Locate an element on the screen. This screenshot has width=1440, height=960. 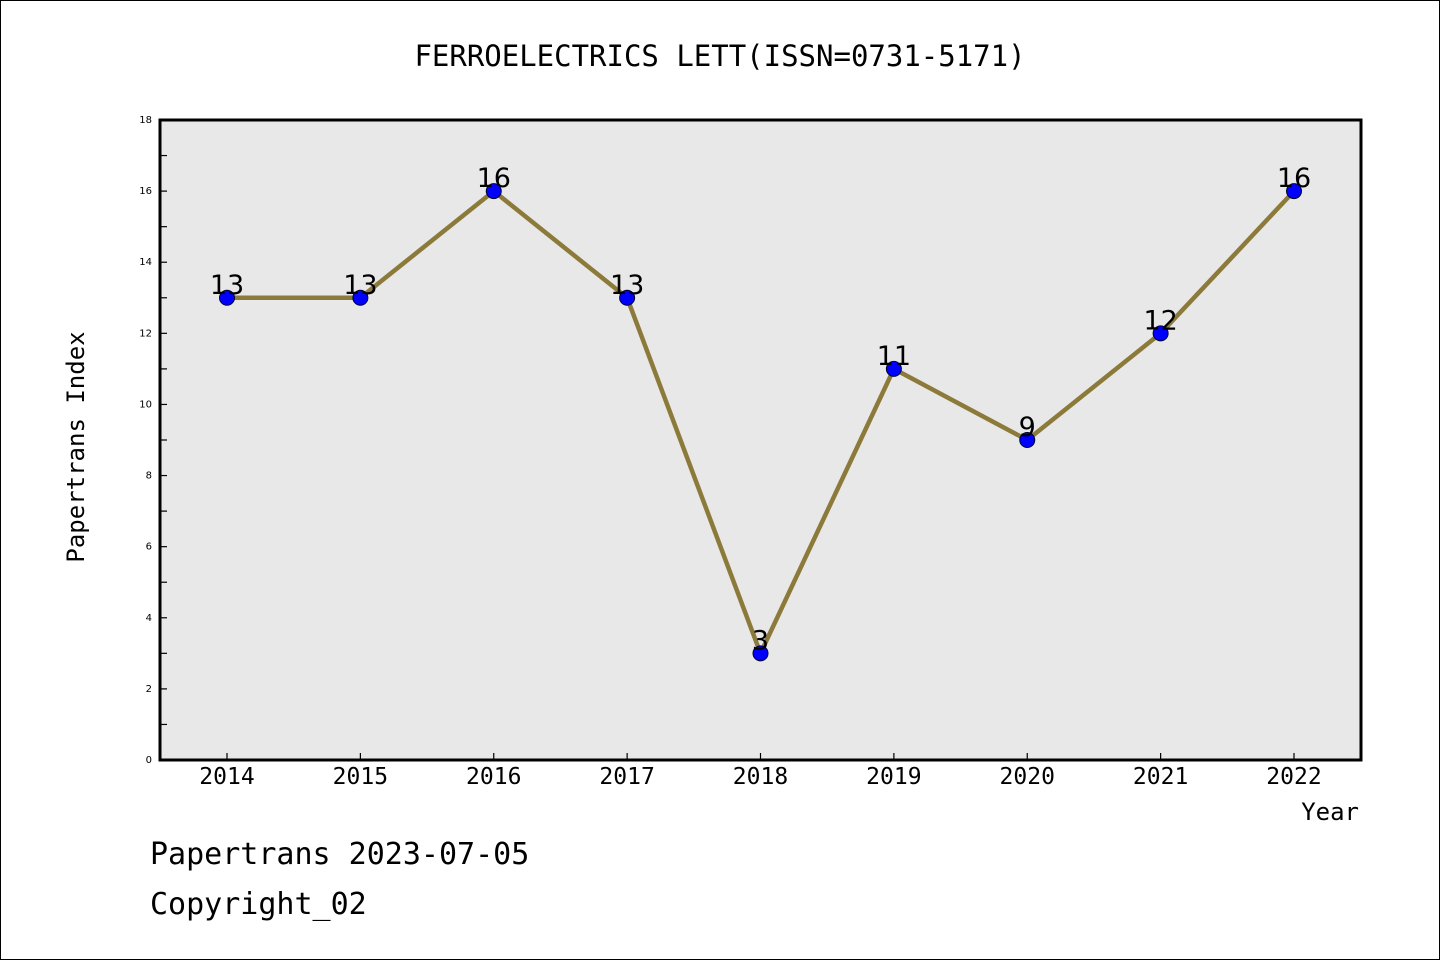
y-tick-label: 18 is located at coordinates (145, 120).